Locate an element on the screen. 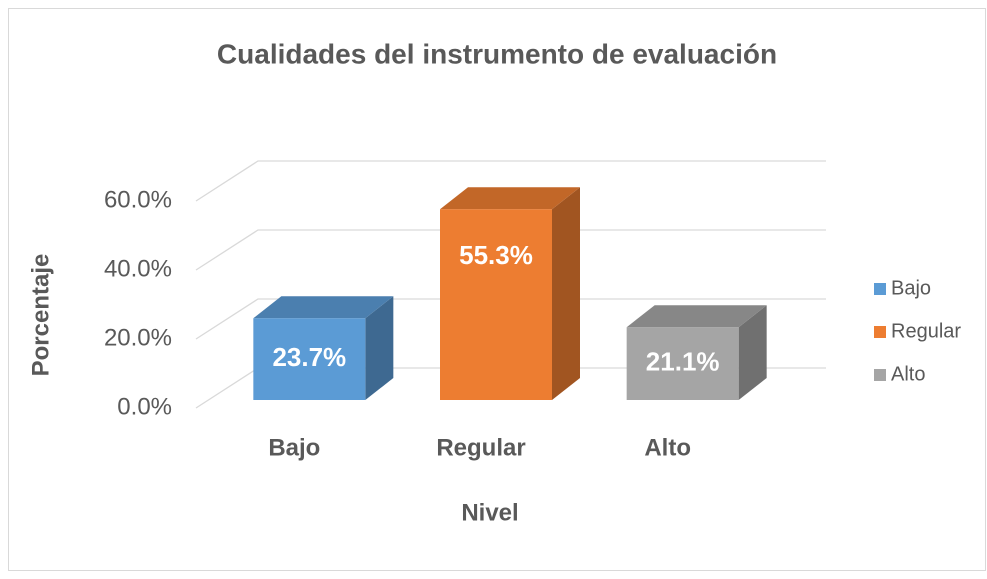  x-axis-label: Nivel is located at coordinates (489, 512).